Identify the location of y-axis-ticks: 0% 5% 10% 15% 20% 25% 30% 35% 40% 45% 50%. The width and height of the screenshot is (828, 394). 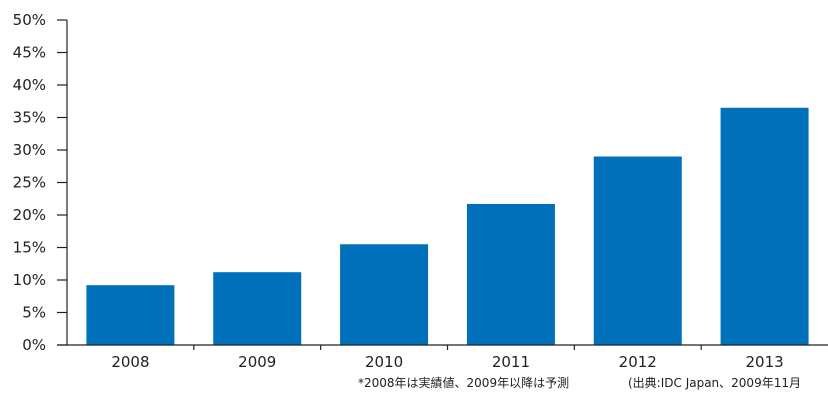
(40, 182).